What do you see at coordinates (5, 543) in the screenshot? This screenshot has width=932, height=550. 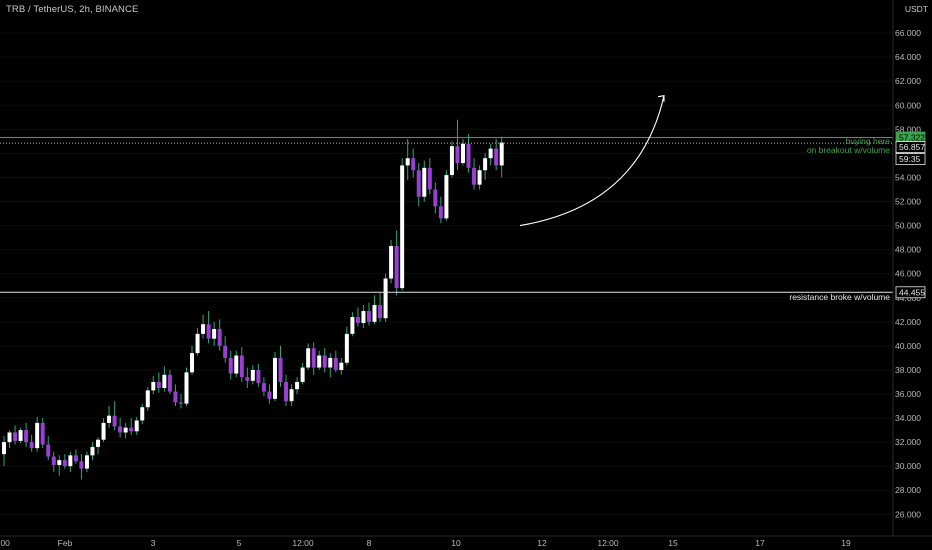 I see `x-tick-label: :00` at bounding box center [5, 543].